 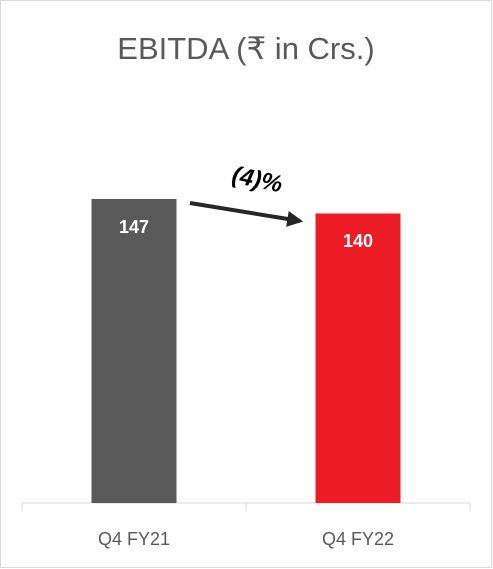 What do you see at coordinates (246, 214) in the screenshot?
I see `change-arrow` at bounding box center [246, 214].